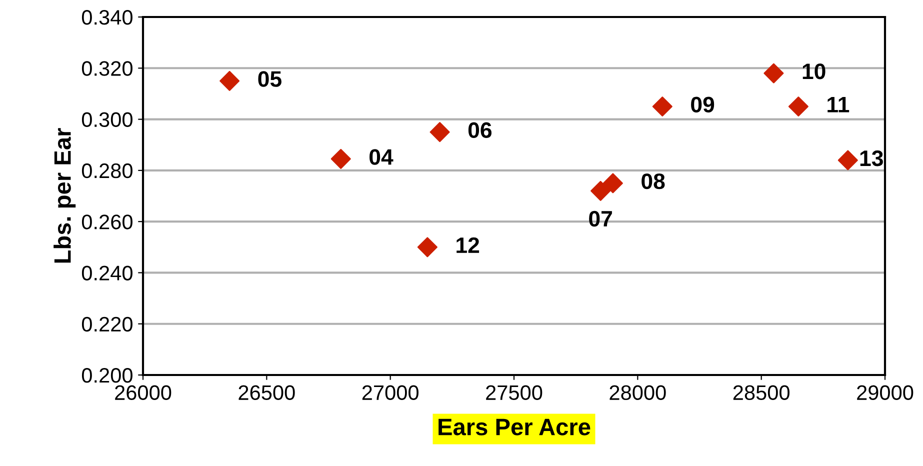 This screenshot has width=923, height=466. I want to click on y-tick-label: 0.220, so click(107, 324).